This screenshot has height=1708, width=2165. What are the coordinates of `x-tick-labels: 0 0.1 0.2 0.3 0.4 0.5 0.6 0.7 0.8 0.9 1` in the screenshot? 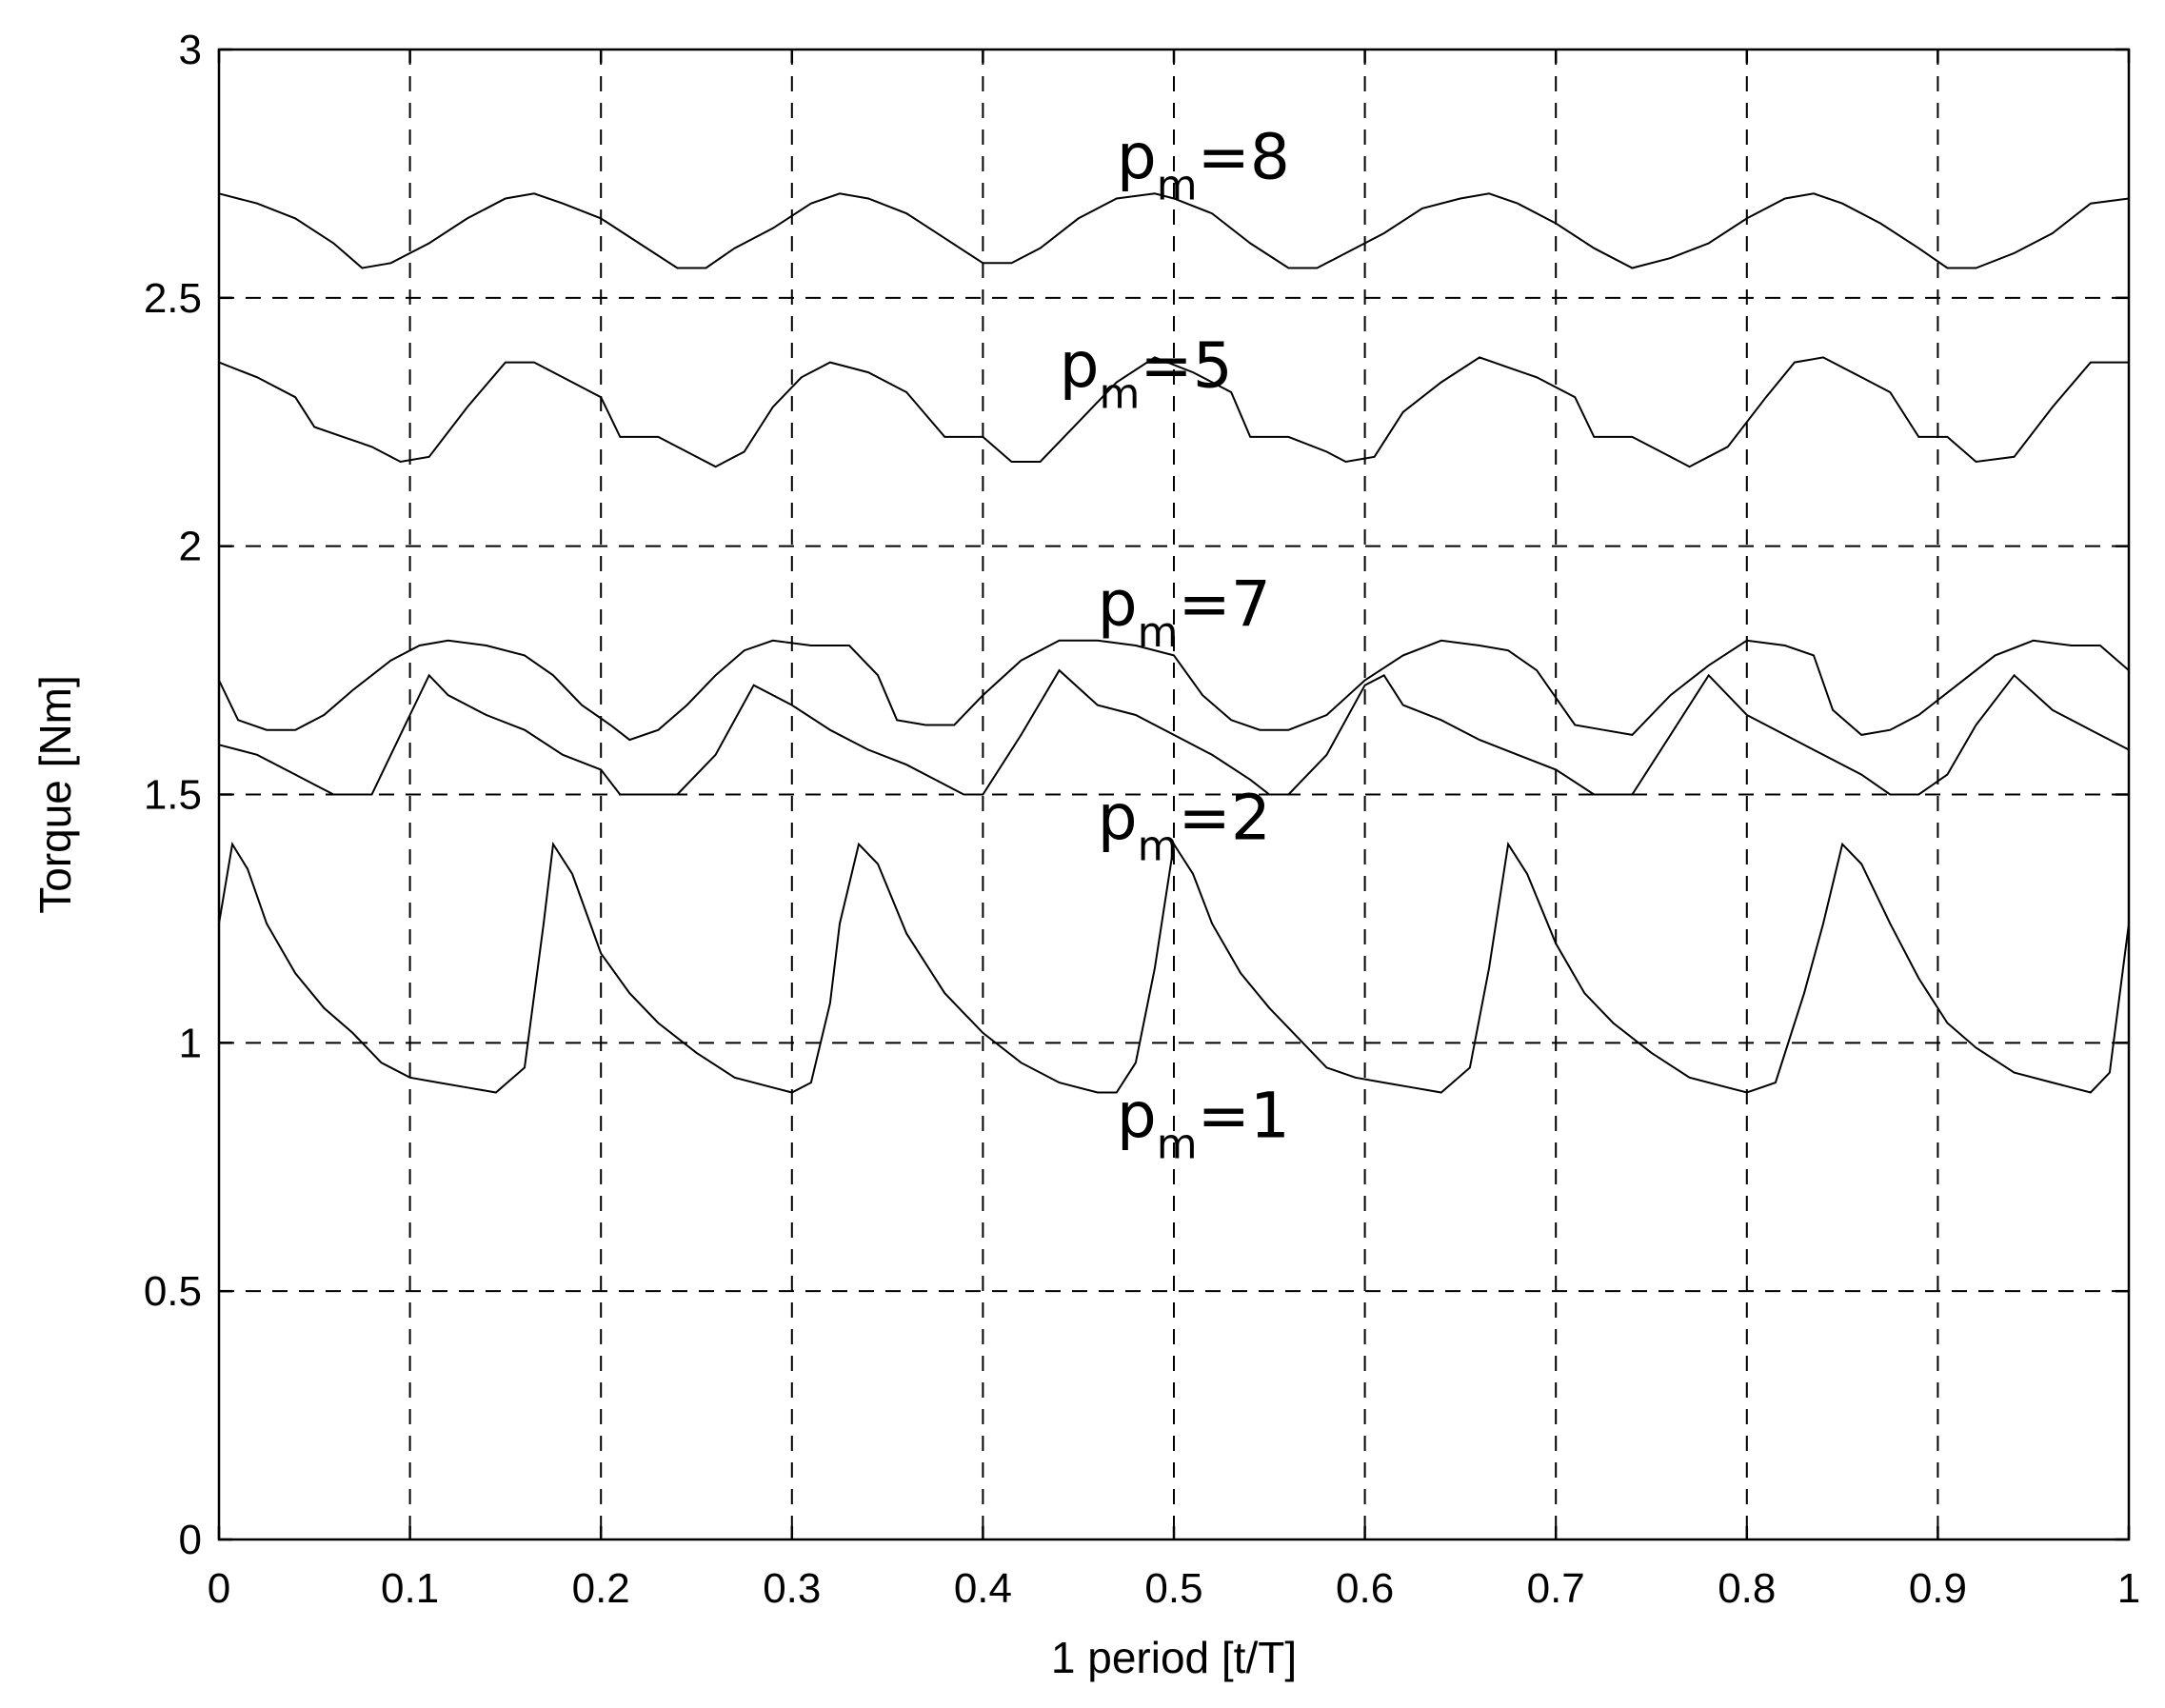 It's located at (1174, 1588).